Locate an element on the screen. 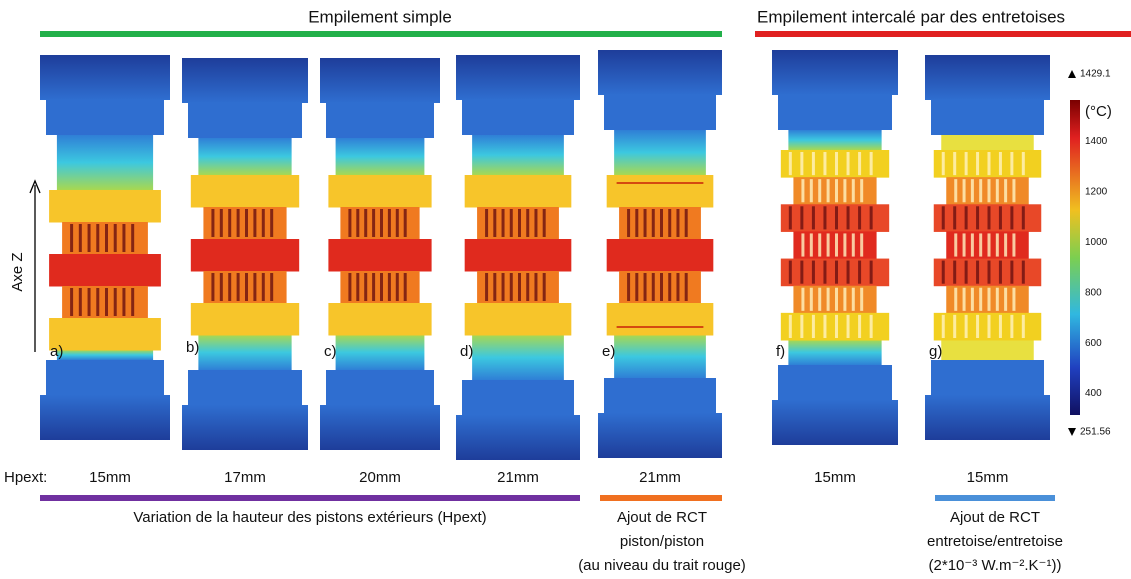  hpext-value: 15mm is located at coordinates (110, 477).